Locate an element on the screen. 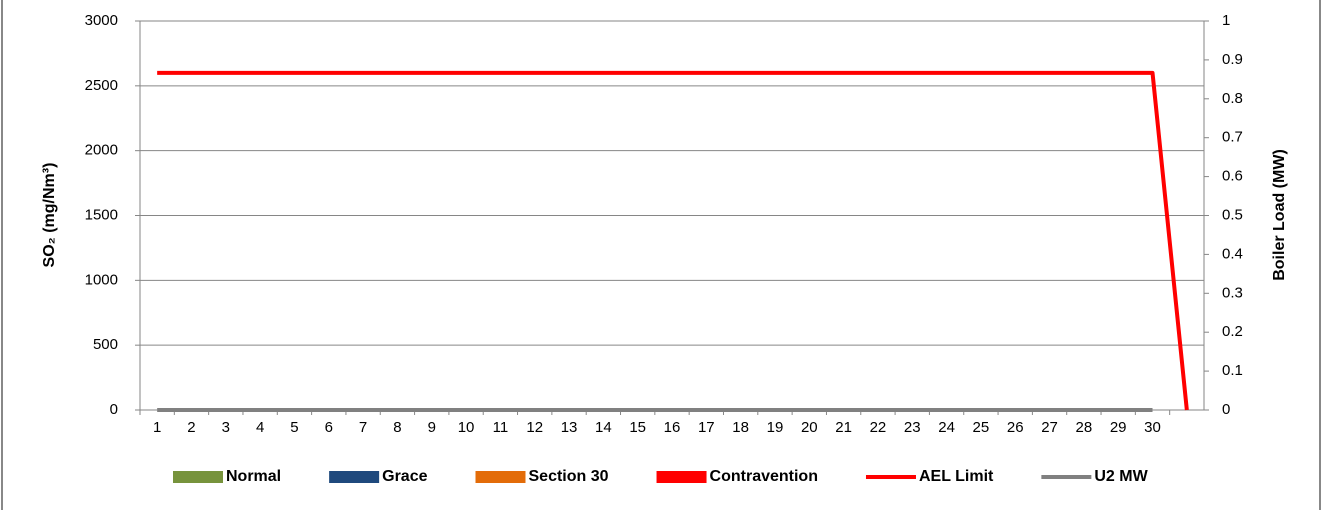  y2-tick-label: 0.9 is located at coordinates (1232, 59).